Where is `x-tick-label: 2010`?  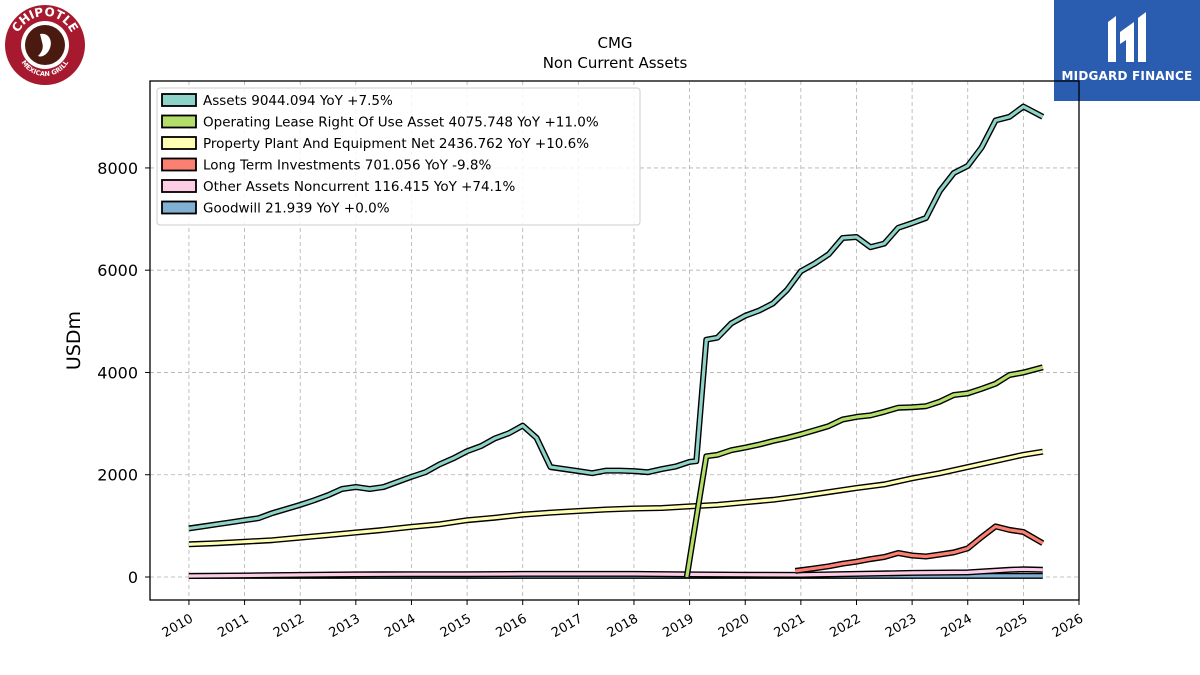
x-tick-label: 2010 is located at coordinates (178, 626).